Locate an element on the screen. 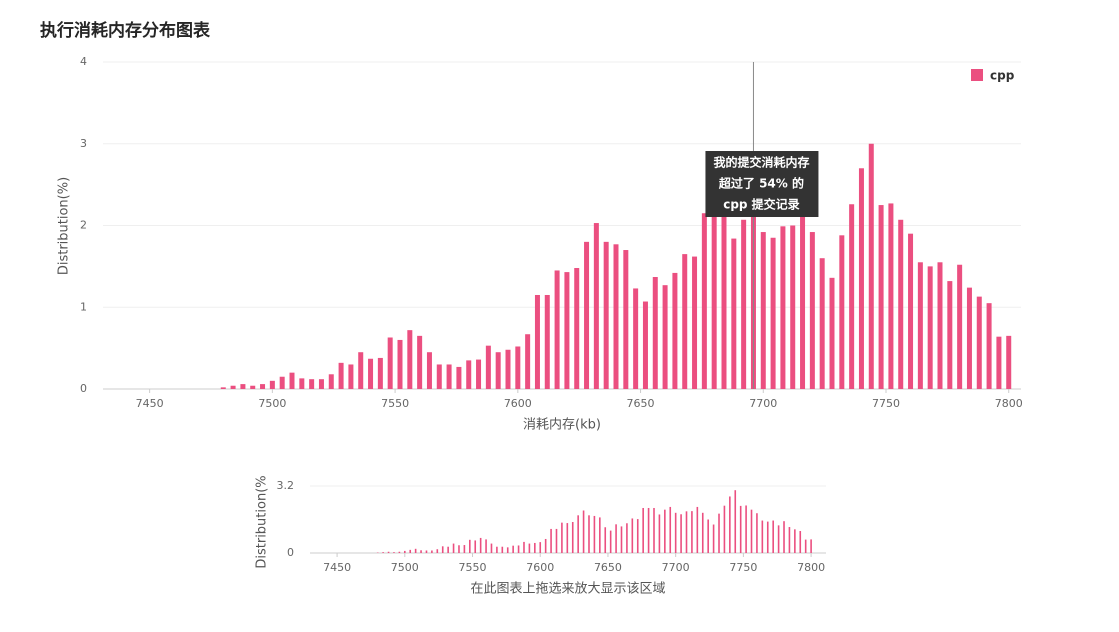 The height and width of the screenshot is (632, 1119). y-tick-label: 3 is located at coordinates (83, 143).